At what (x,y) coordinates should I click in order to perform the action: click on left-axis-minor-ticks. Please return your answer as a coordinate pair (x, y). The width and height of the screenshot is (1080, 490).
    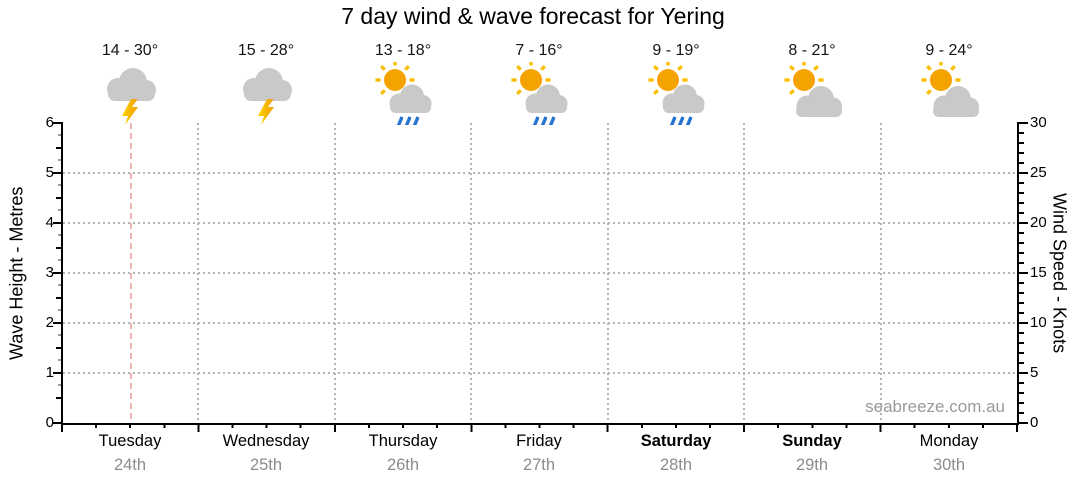
    Looking at the image, I should click on (60, 267).